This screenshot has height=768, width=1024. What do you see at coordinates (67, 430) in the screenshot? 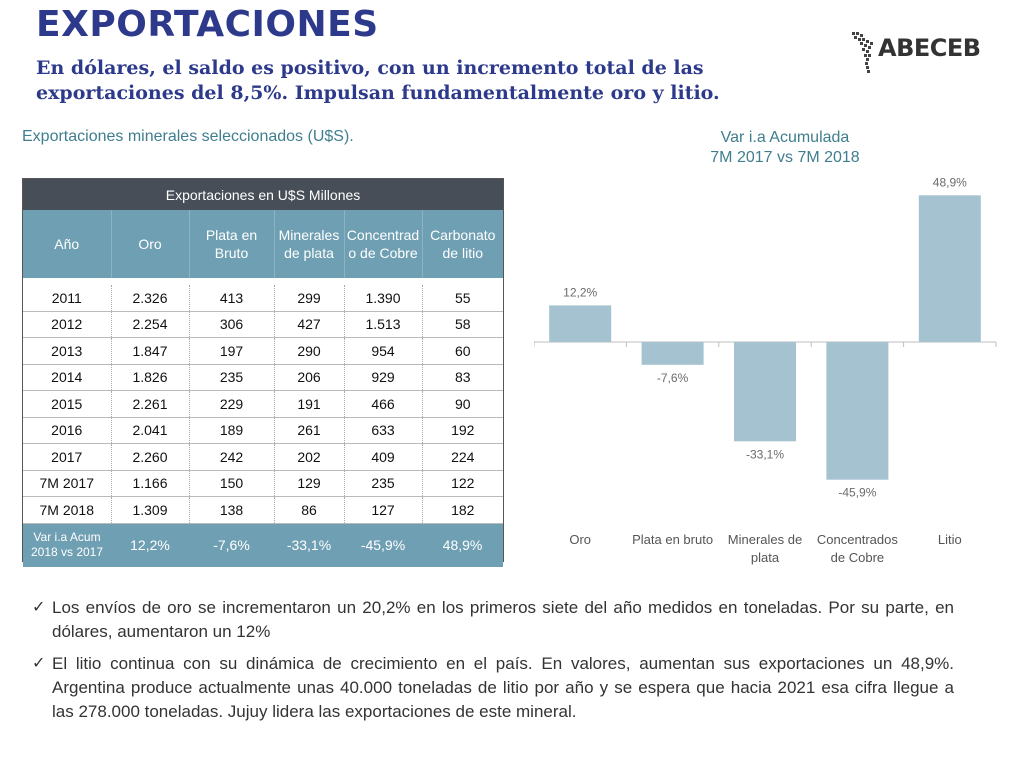
I see `table-cell: 2016` at bounding box center [67, 430].